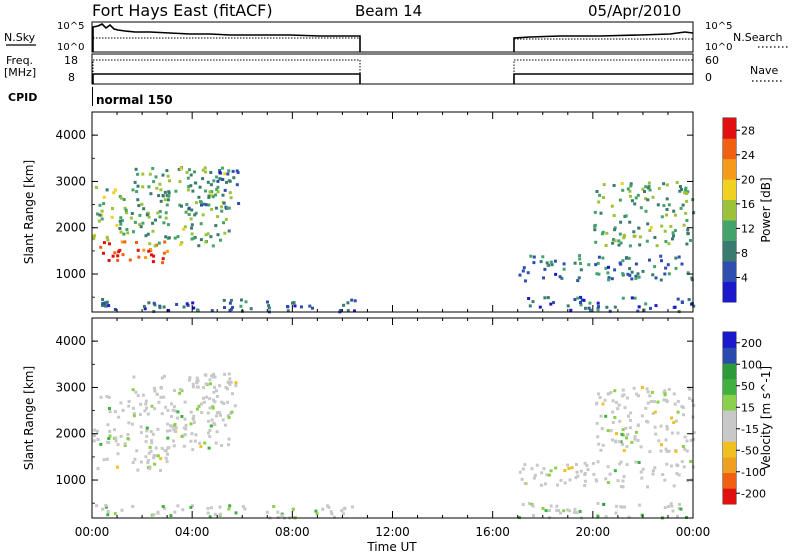  Describe the element at coordinates (71, 77) in the screenshot. I see `freq-tick-low: 8` at that location.